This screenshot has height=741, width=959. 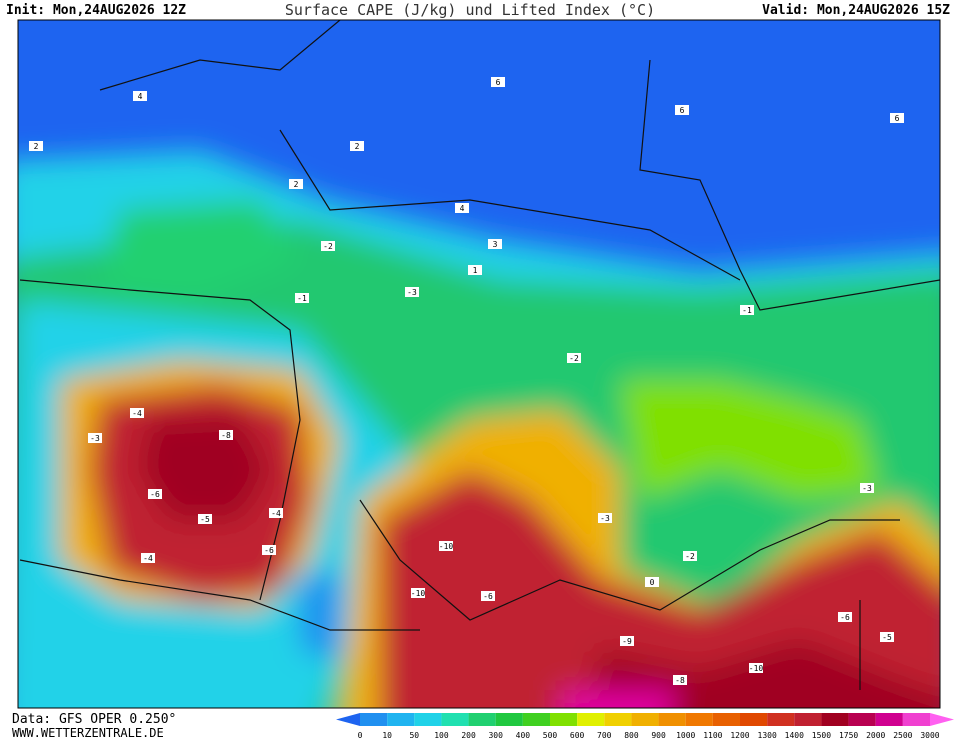 I want to click on colorbar-label: 600, so click(x=577, y=735).